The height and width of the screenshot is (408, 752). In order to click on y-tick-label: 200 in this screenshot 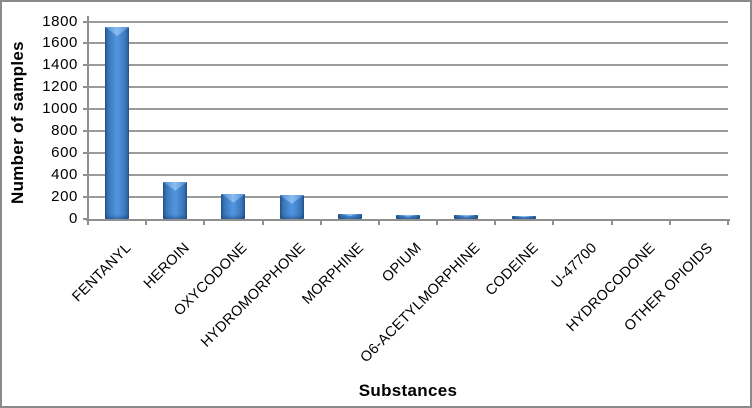, I will do `click(64, 197)`.